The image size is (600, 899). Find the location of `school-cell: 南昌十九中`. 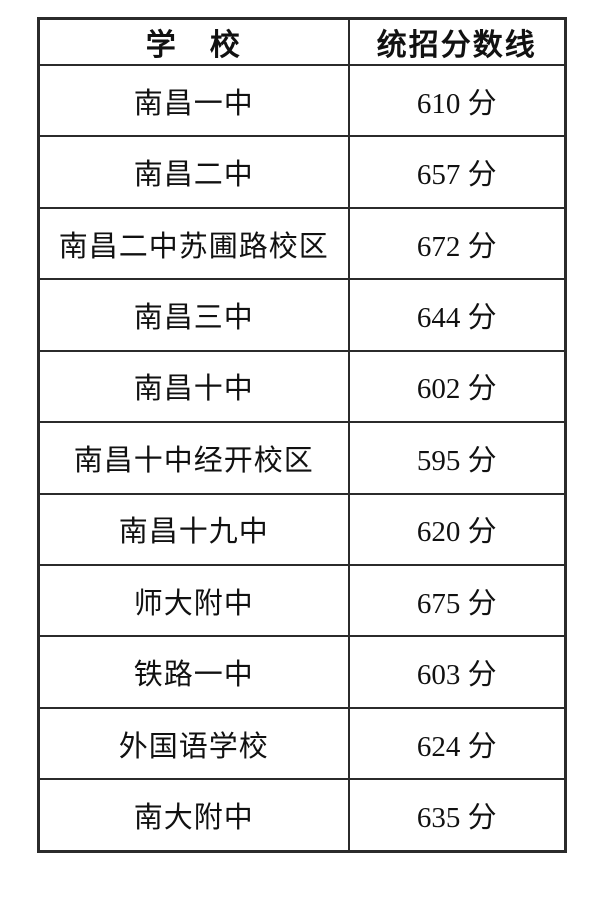

school-cell: 南昌十九中 is located at coordinates (193, 529).